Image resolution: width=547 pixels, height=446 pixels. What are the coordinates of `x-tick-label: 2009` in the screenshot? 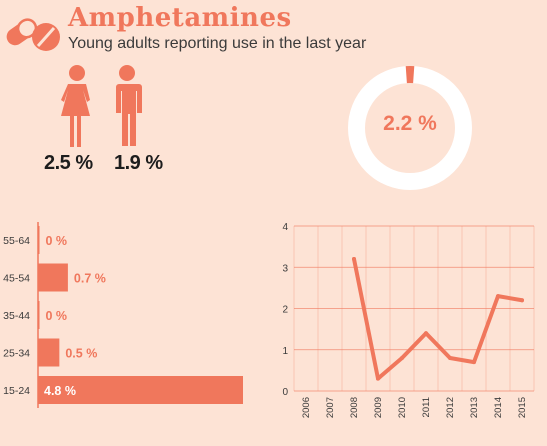 It's located at (378, 407).